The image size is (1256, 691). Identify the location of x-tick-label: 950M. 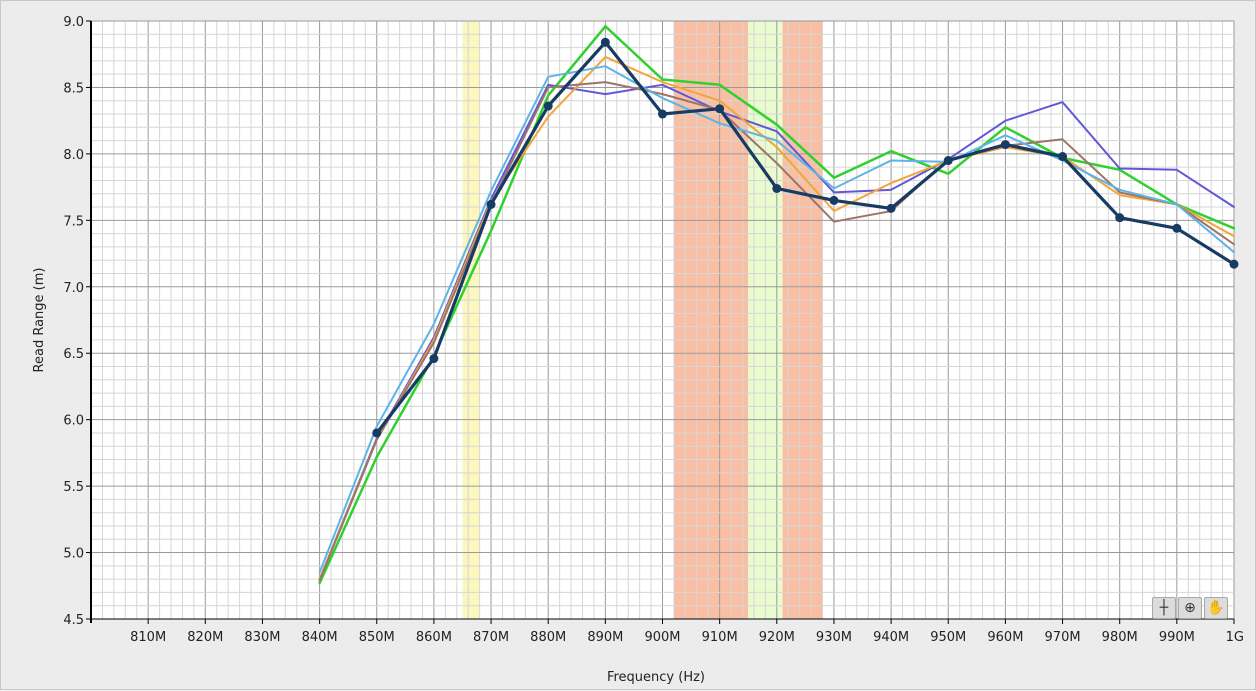
(948, 637).